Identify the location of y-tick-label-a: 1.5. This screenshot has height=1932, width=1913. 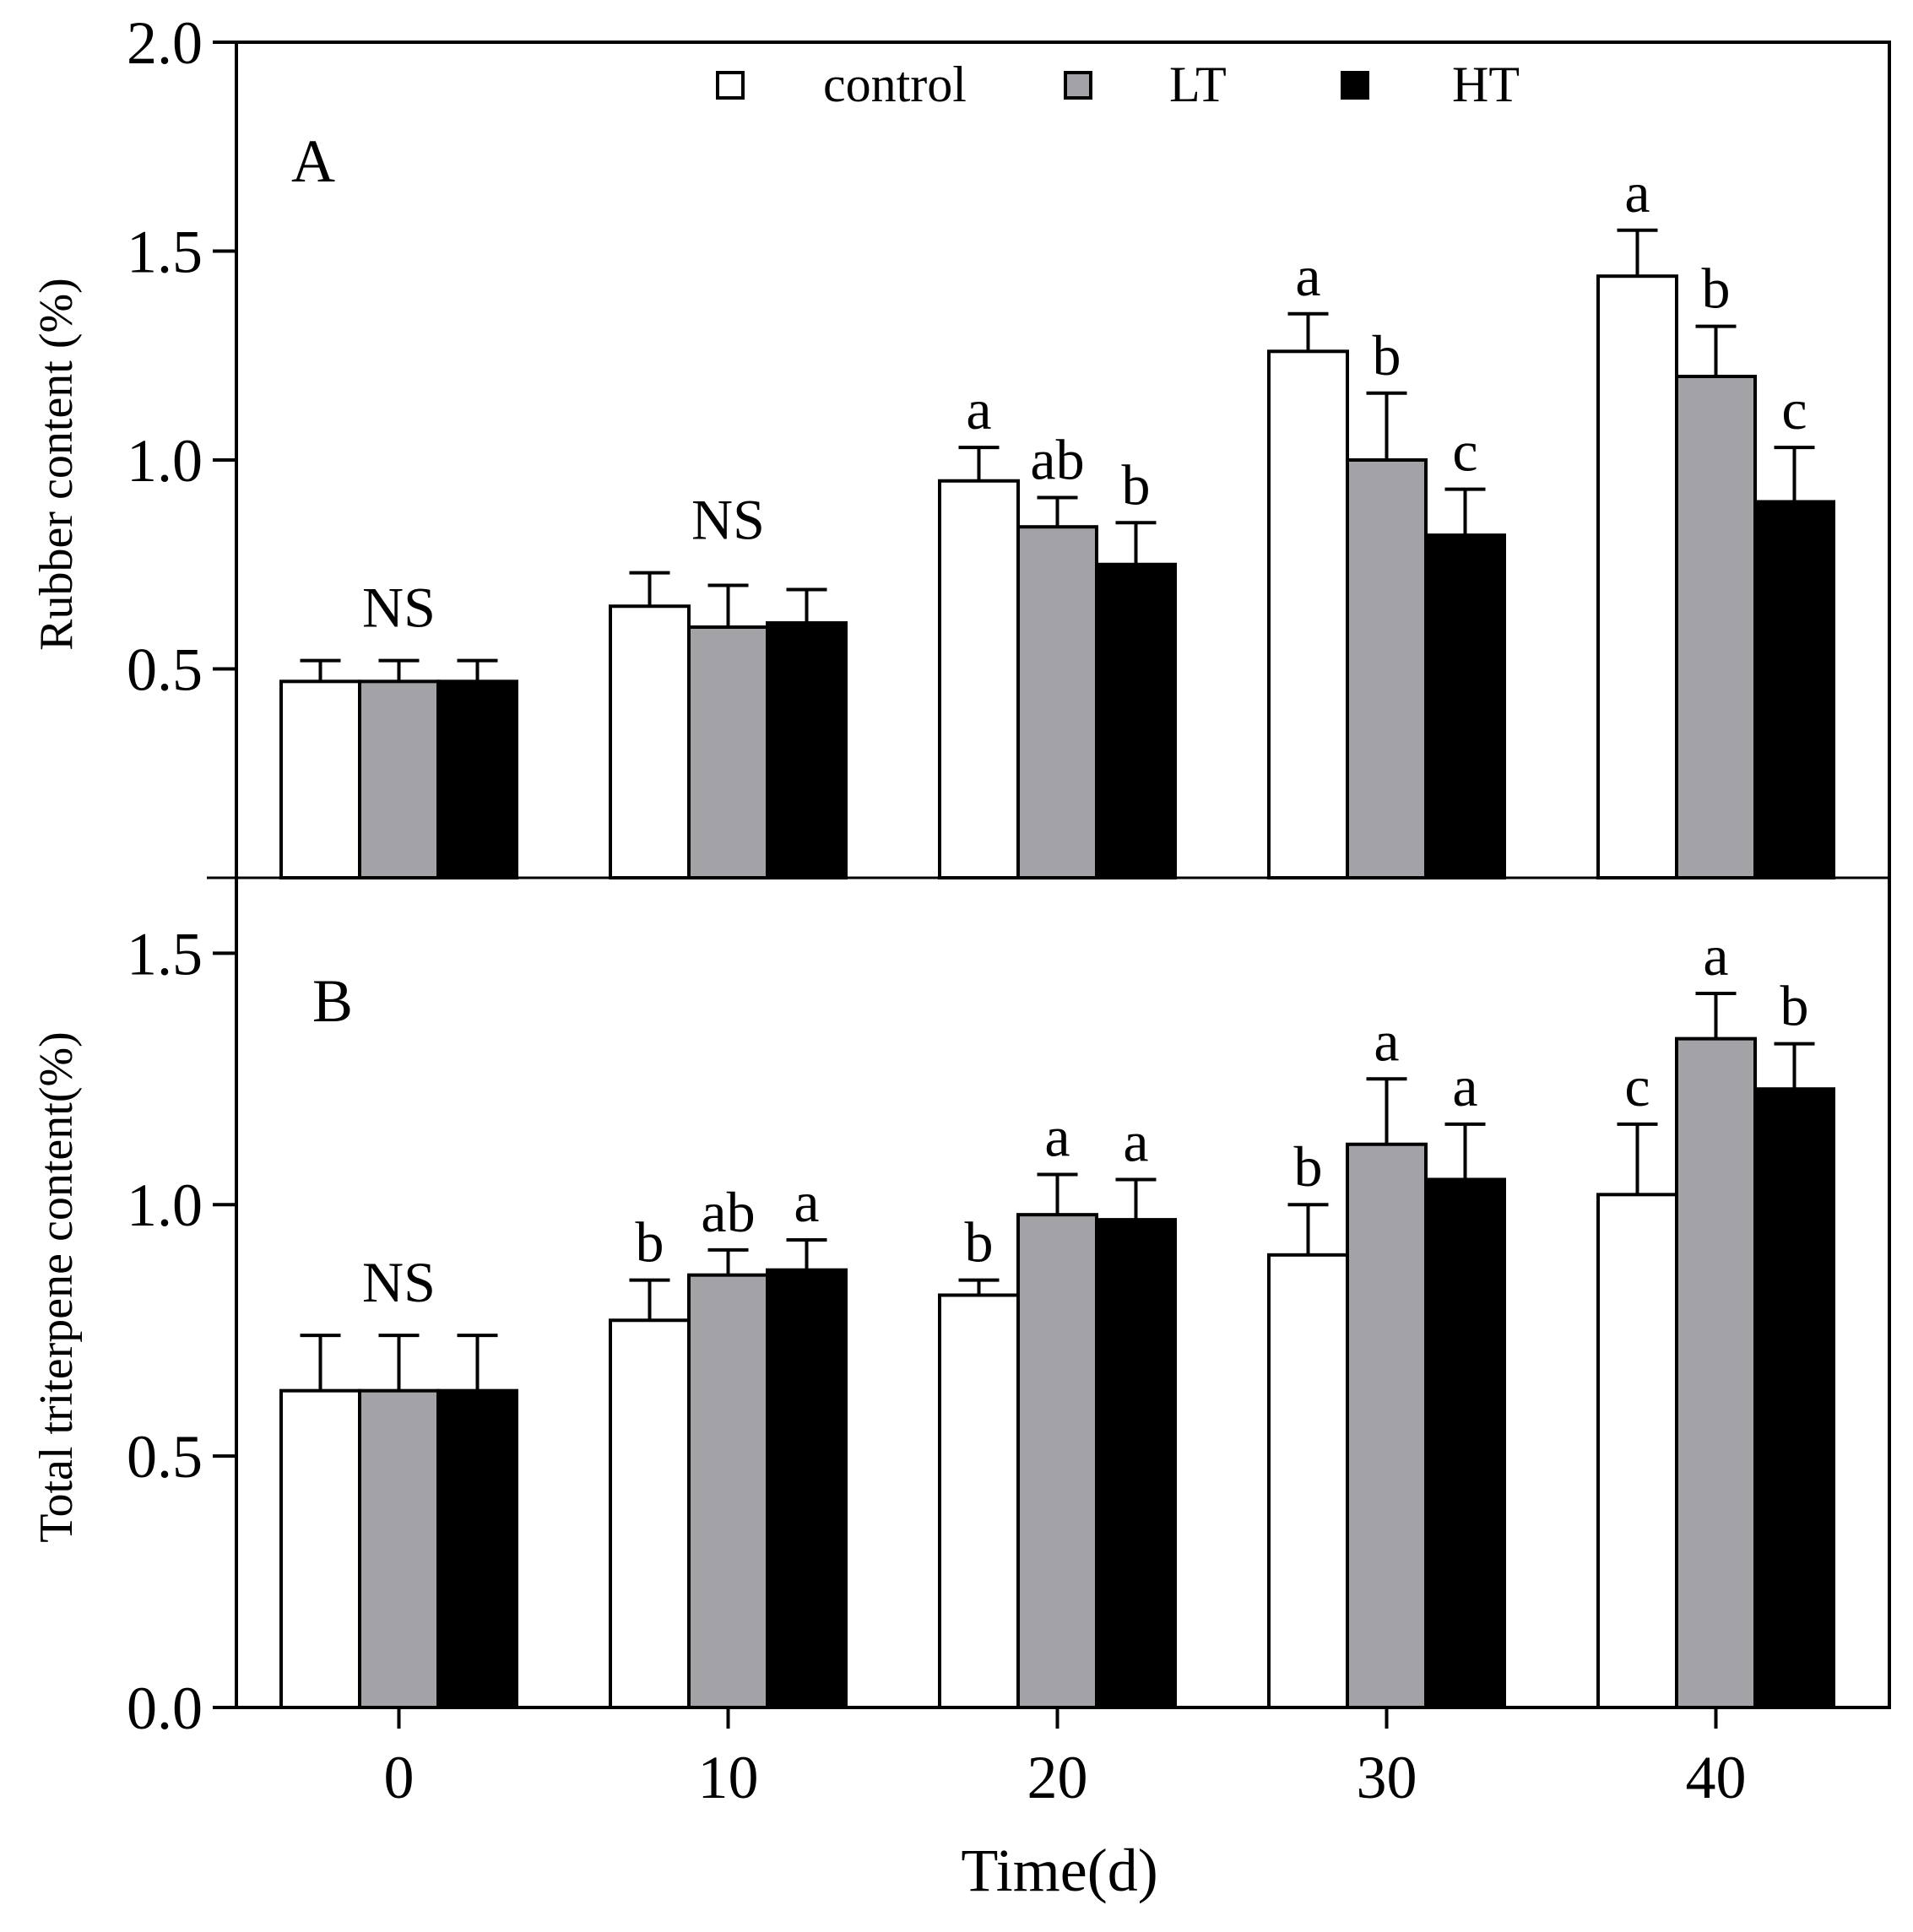
(165, 252).